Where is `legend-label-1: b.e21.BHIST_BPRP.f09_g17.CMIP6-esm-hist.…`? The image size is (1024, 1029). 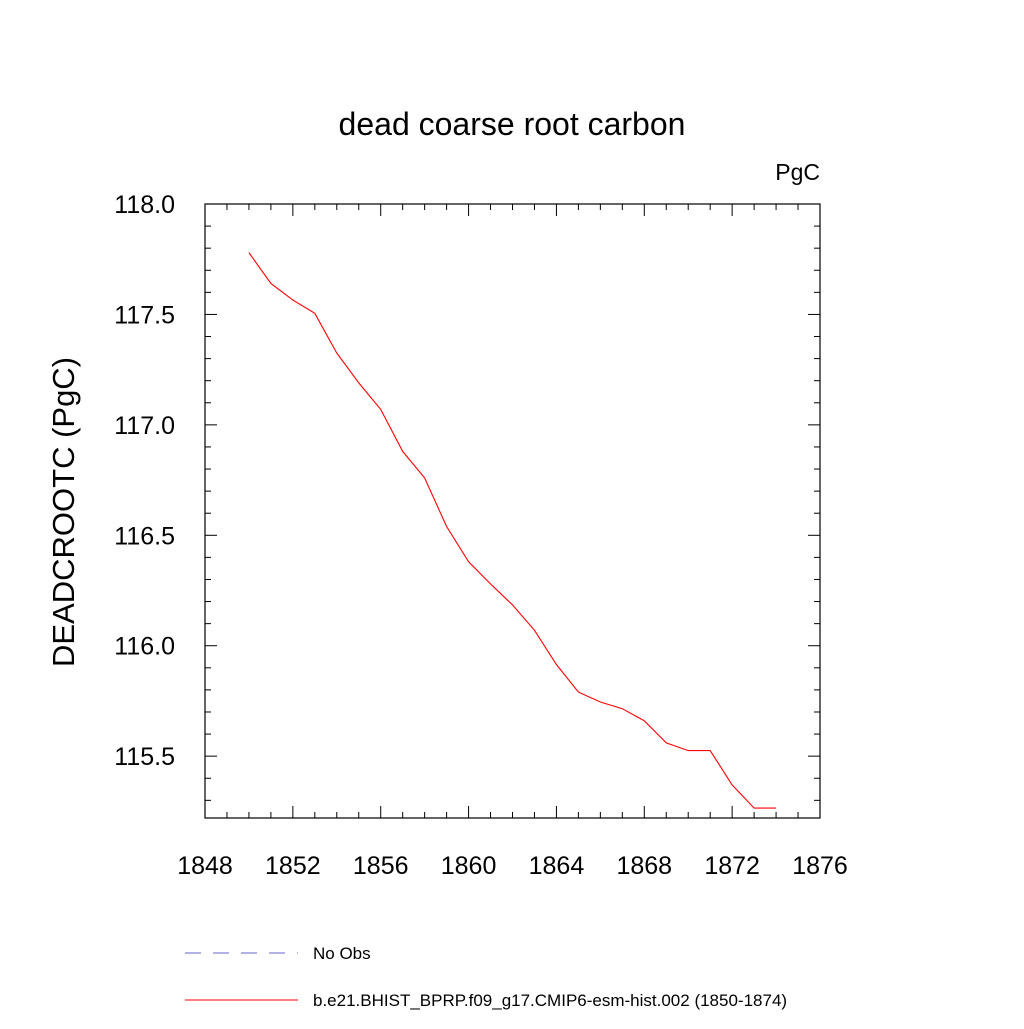
legend-label-1: b.e21.BHIST_BPRP.f09_g17.CMIP6-esm-hist.… is located at coordinates (550, 1000).